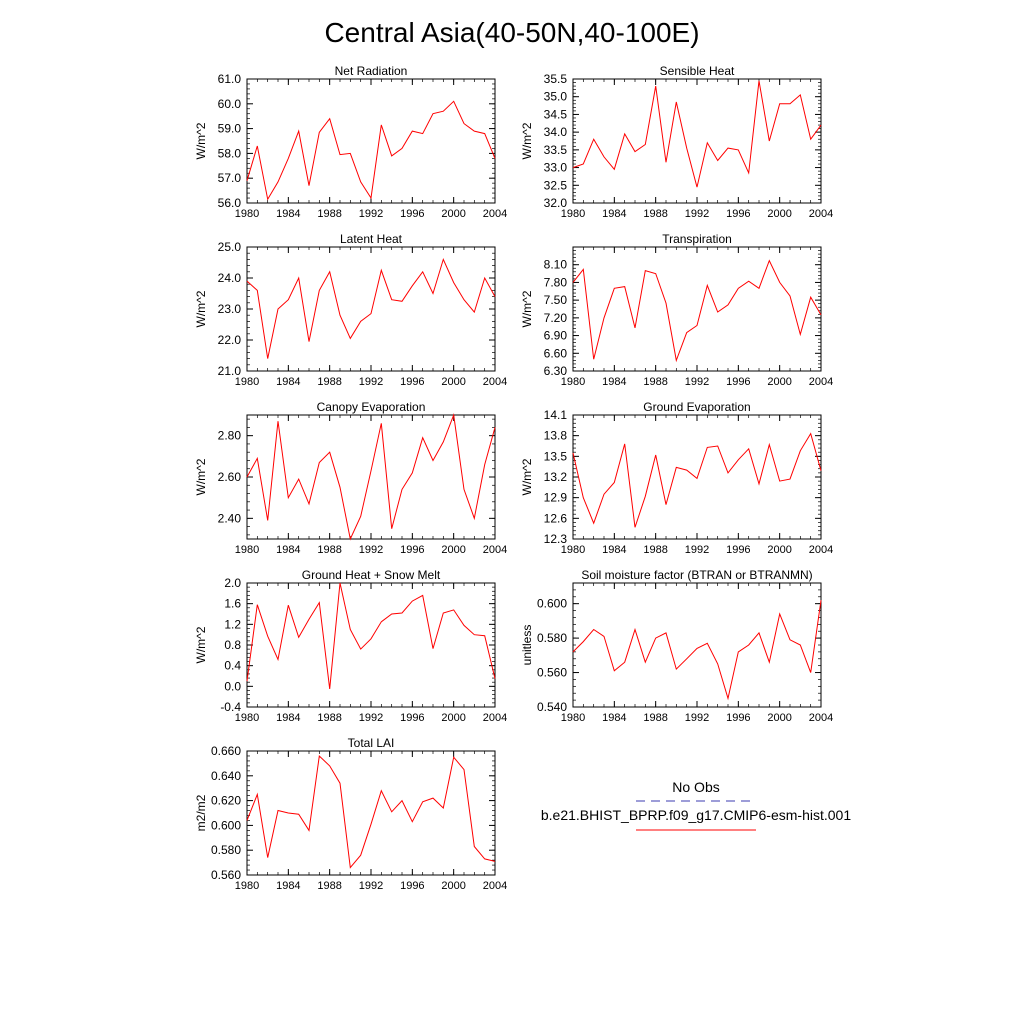  Describe the element at coordinates (556, 436) in the screenshot. I see `y-tick-label: 13.8` at that location.